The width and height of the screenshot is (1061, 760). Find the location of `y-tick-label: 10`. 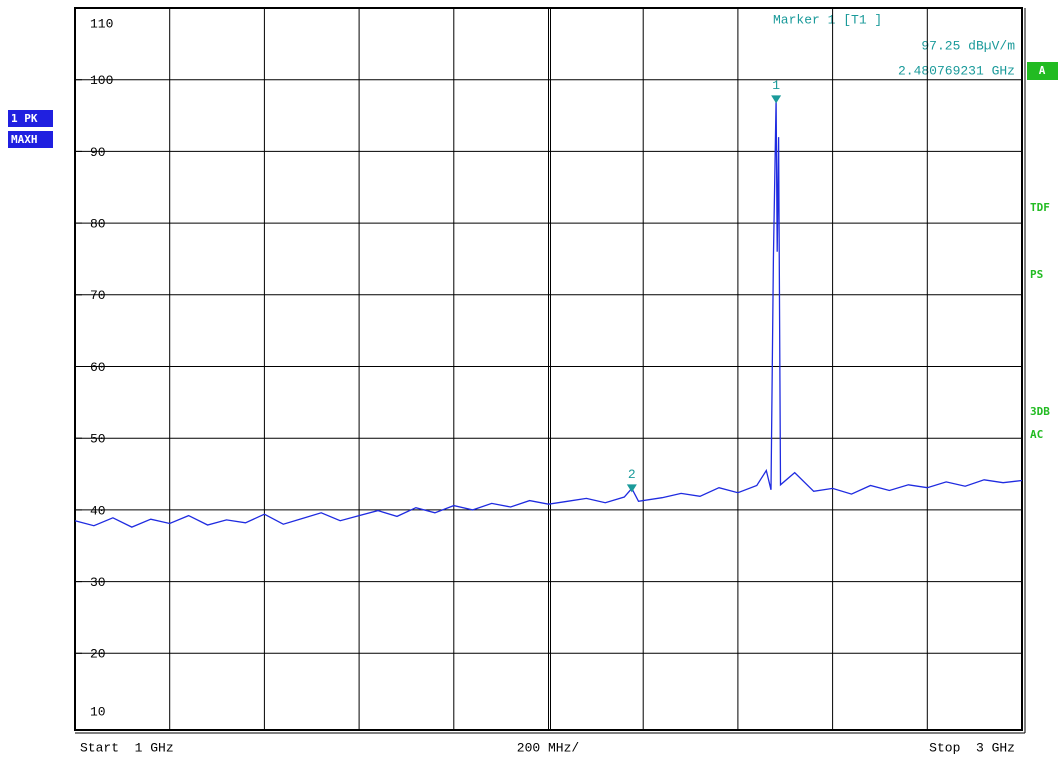

y-tick-label: 10 is located at coordinates (98, 711).